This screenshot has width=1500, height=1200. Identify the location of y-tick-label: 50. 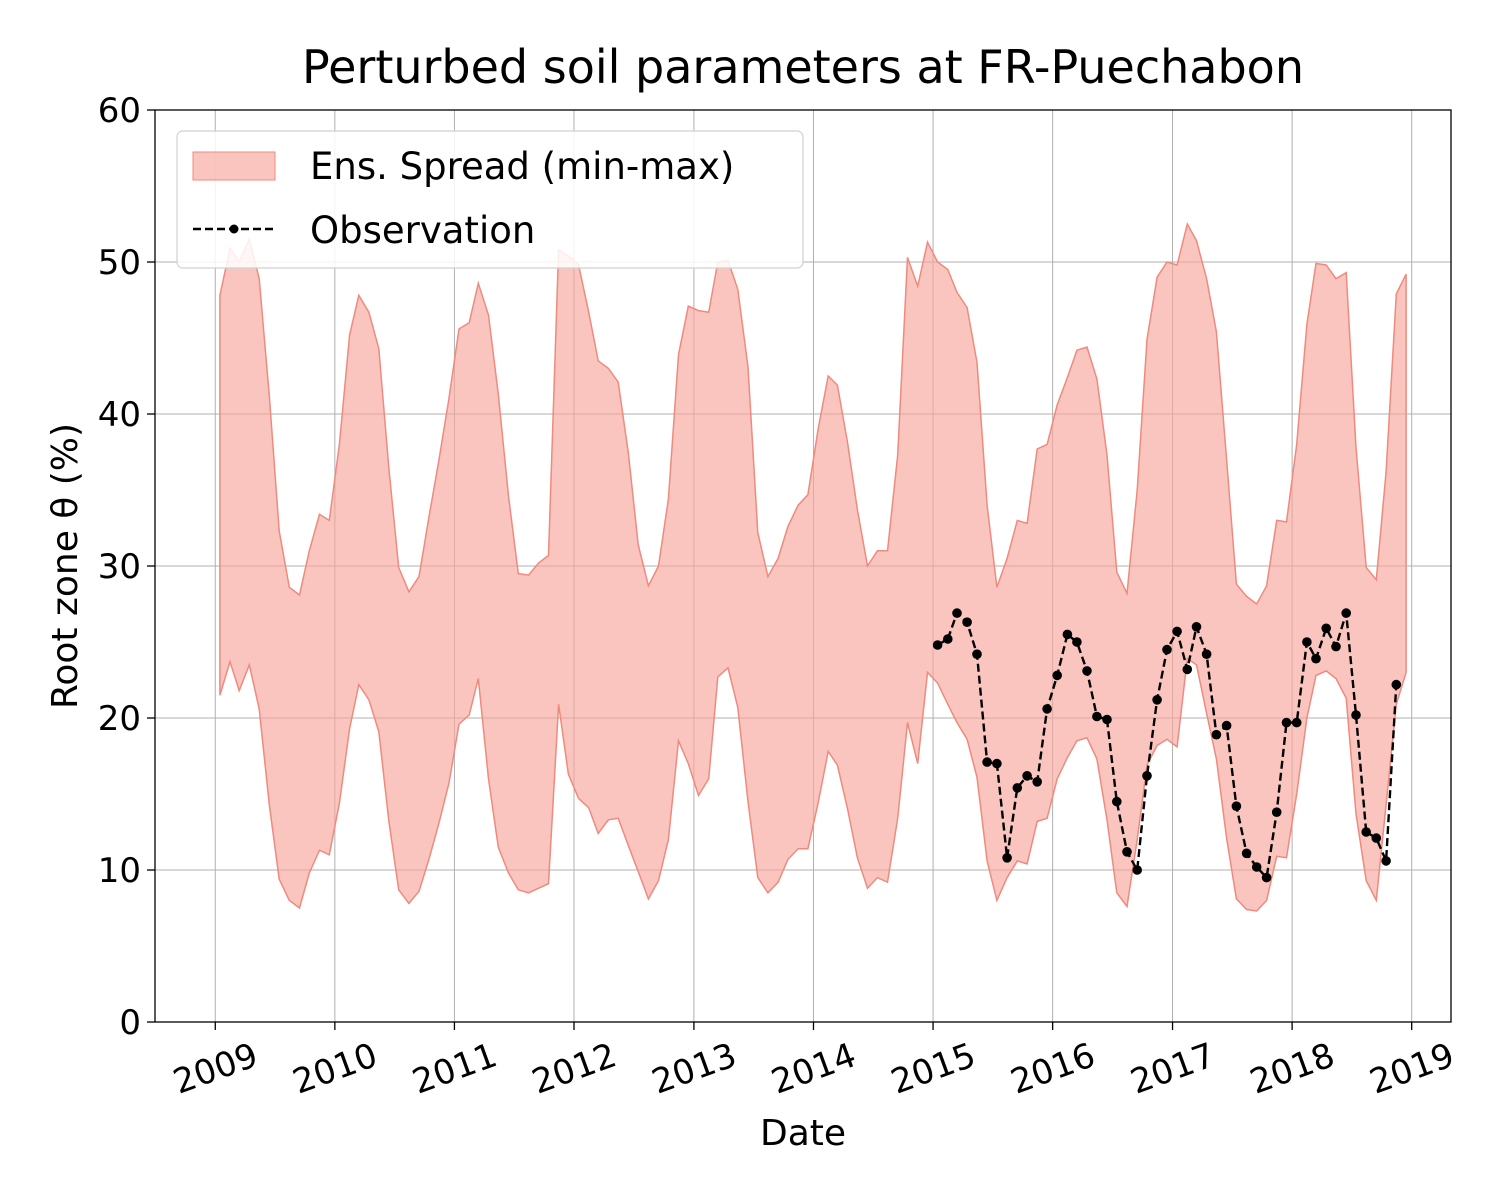
(119, 263).